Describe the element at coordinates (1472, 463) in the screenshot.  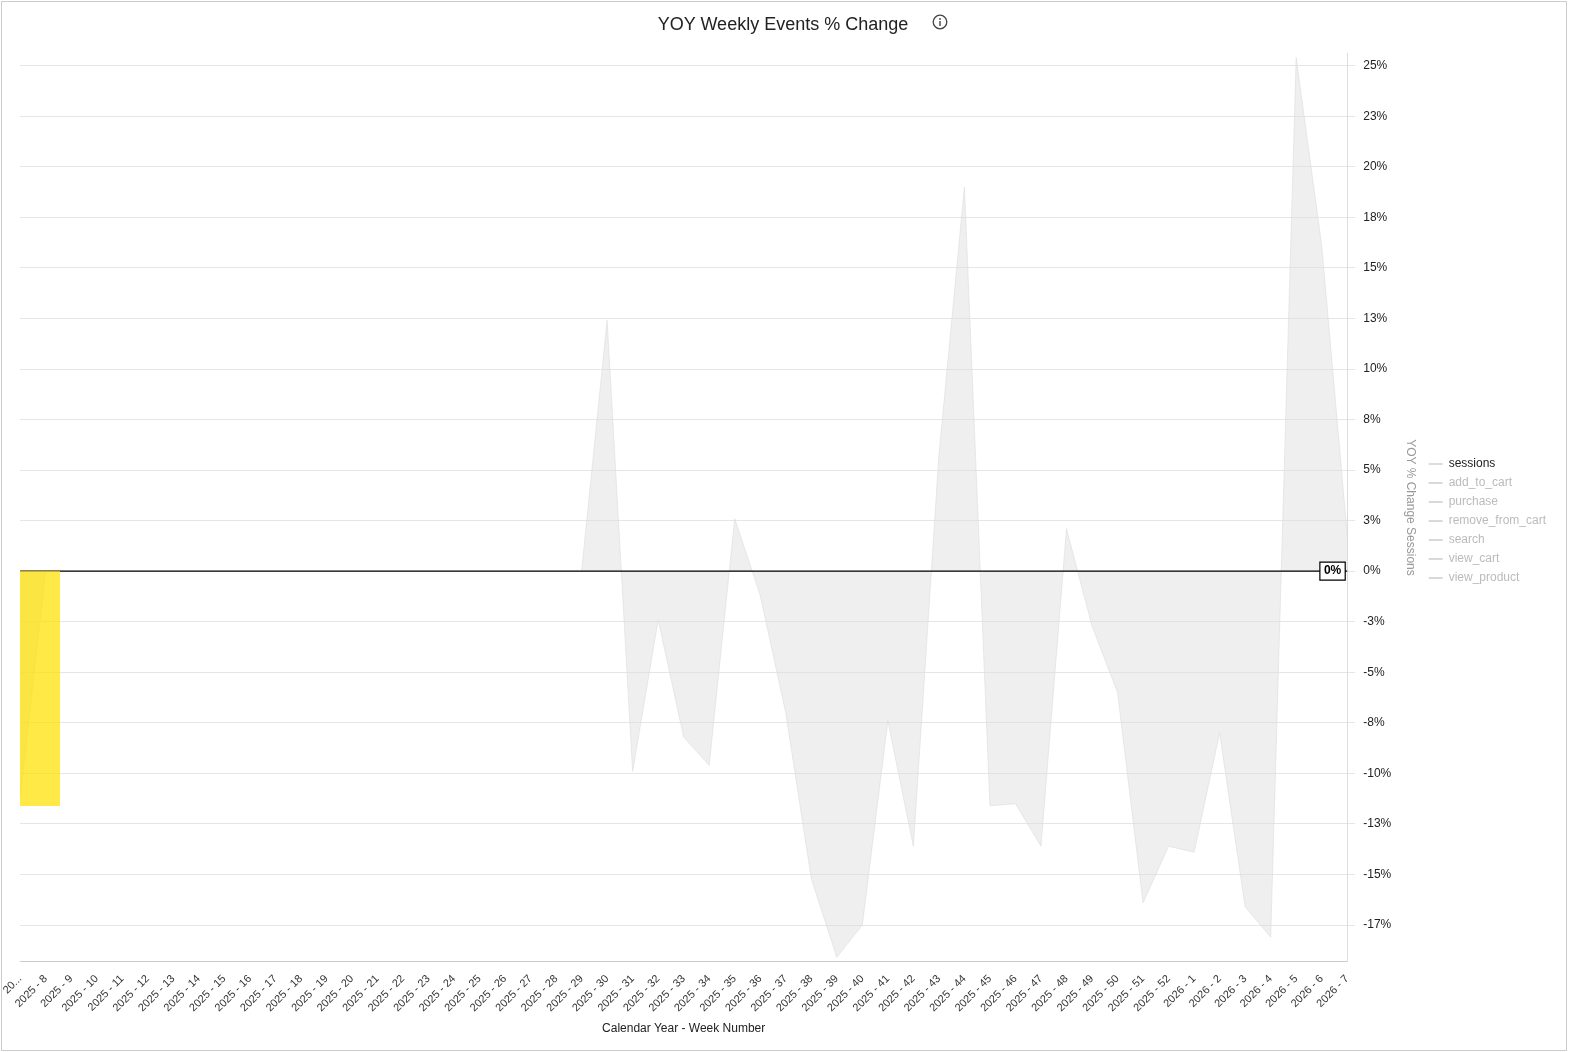
I see `legend-label: sessions` at that location.